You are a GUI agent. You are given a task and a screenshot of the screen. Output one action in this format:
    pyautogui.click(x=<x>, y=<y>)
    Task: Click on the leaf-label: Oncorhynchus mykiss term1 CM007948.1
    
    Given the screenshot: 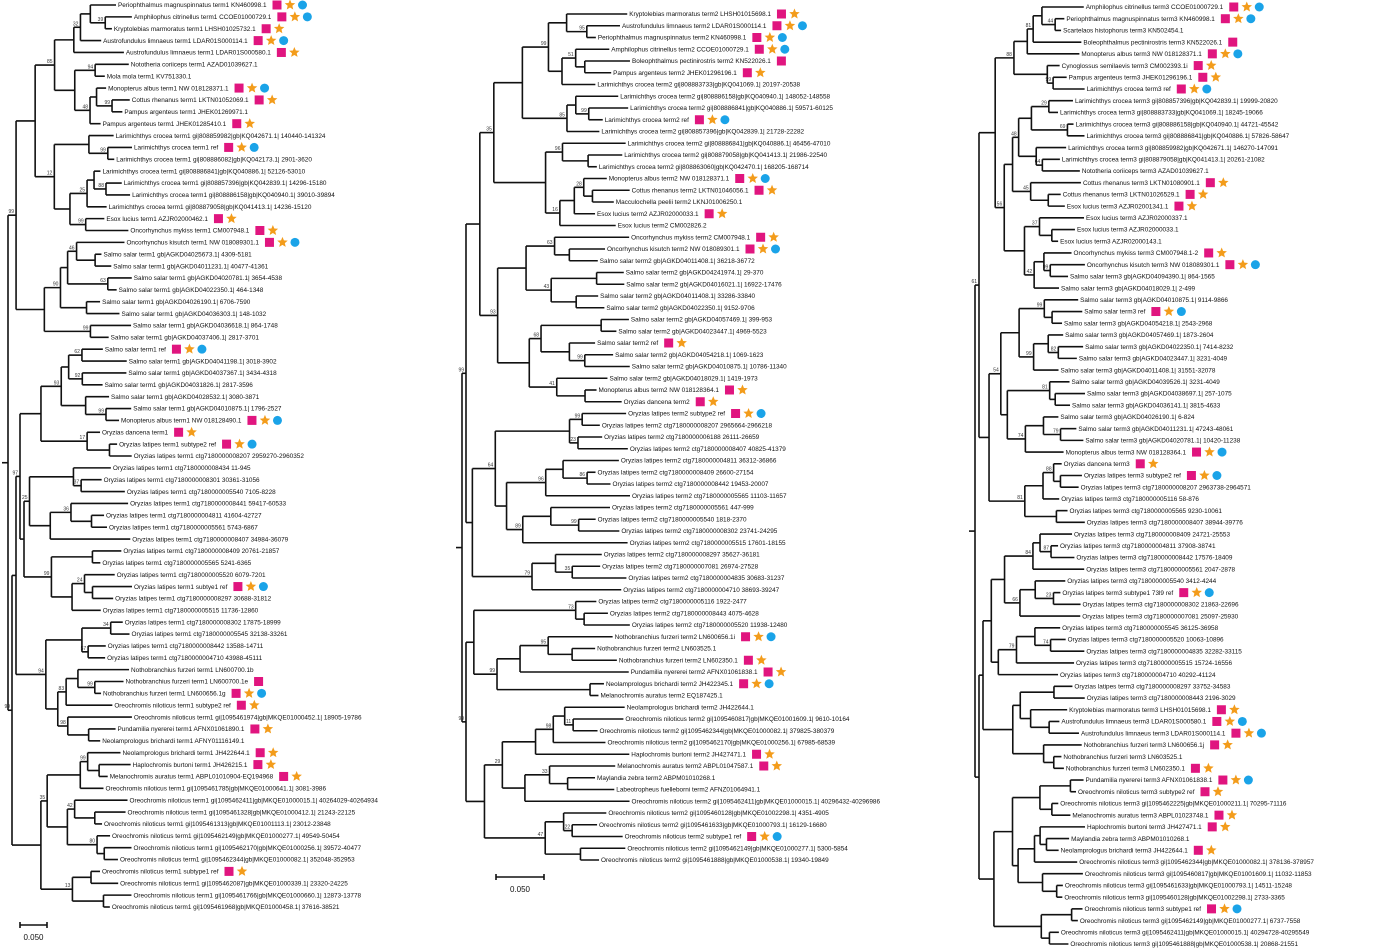 What is the action you would take?
    pyautogui.click(x=189, y=231)
    